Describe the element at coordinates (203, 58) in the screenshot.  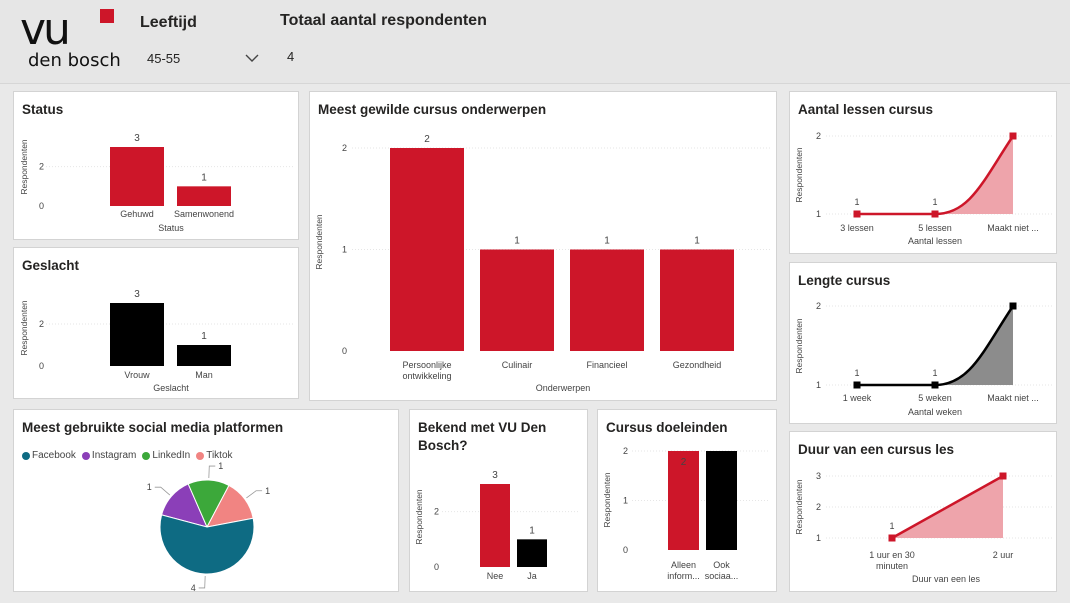
I see `age-filter-dropdown: 45-55` at that location.